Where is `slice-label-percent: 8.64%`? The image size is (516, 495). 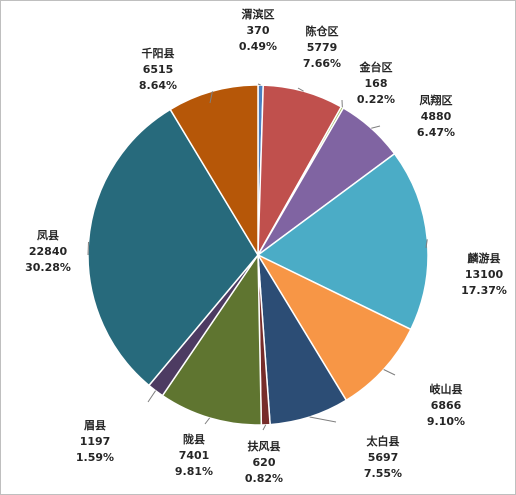
slice-label-percent: 8.64% is located at coordinates (158, 85).